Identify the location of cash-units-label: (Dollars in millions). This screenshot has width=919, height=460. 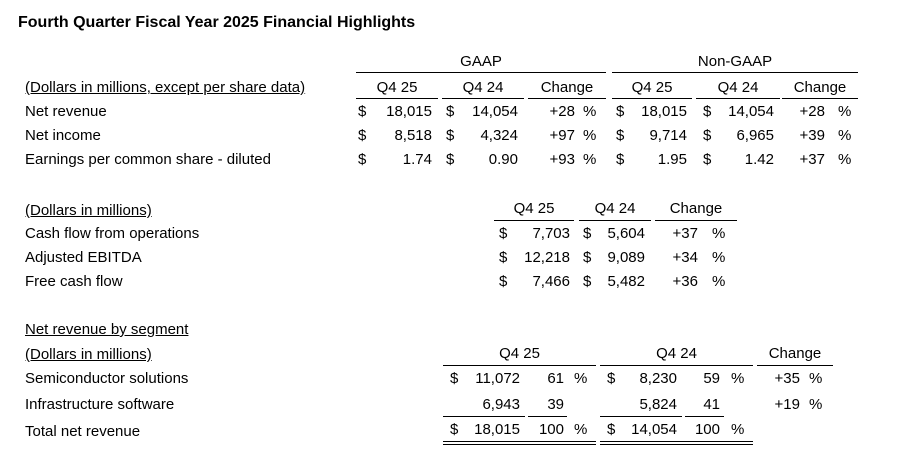
(88, 210).